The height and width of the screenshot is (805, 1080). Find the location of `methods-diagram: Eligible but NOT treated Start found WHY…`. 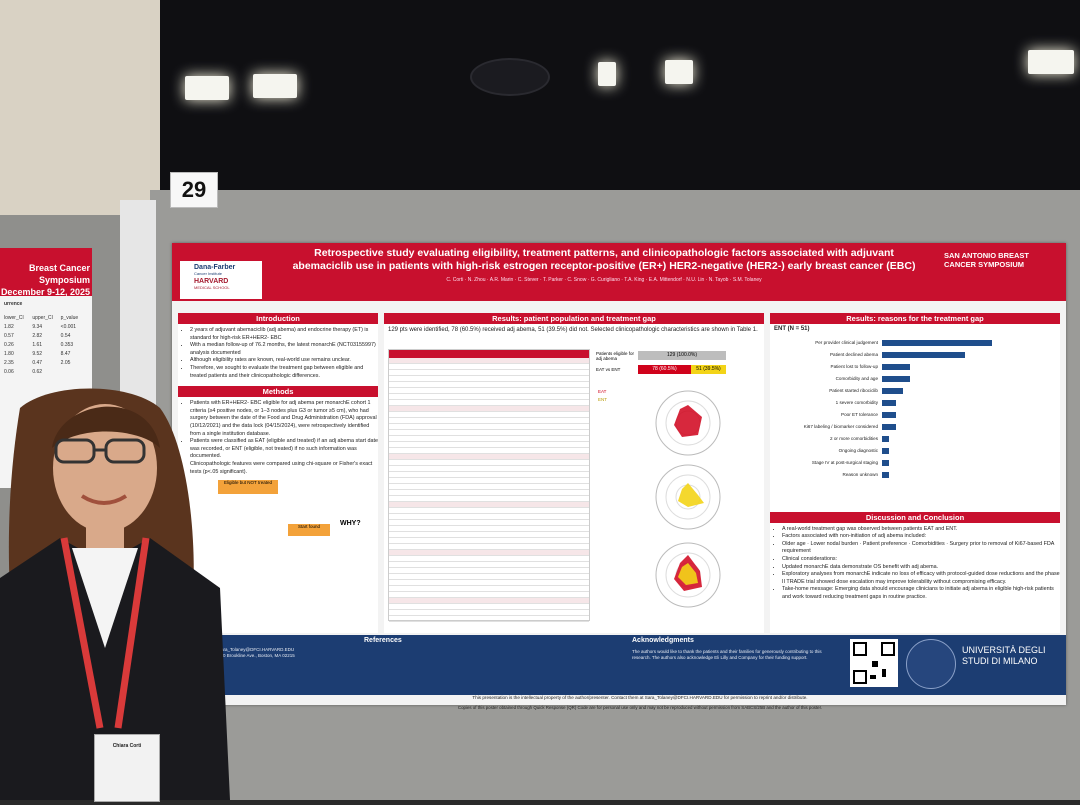

methods-diagram: Eligible but NOT treated Start found WHY… is located at coordinates (278, 516).